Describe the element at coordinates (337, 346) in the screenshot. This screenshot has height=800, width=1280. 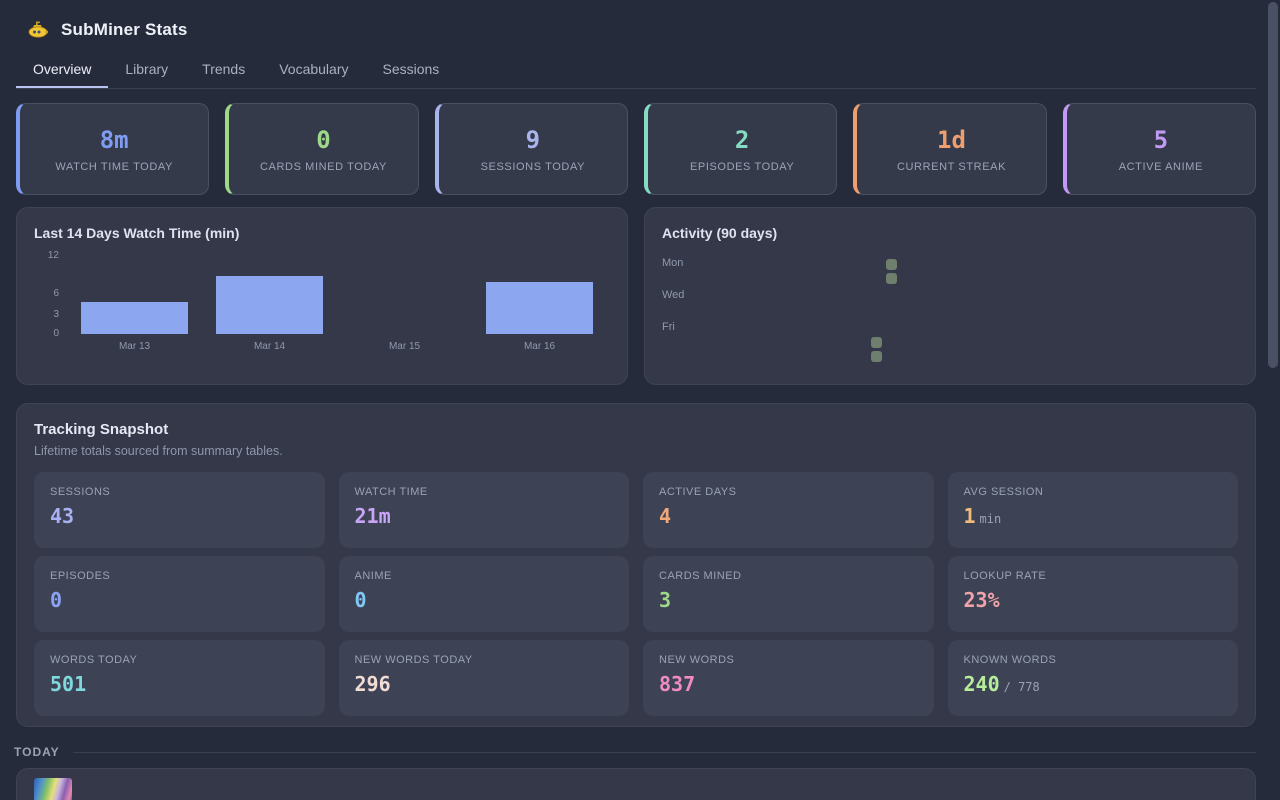
I see `x-axis-labels: Mar 13 Mar 14 Mar 15 Mar 16` at that location.